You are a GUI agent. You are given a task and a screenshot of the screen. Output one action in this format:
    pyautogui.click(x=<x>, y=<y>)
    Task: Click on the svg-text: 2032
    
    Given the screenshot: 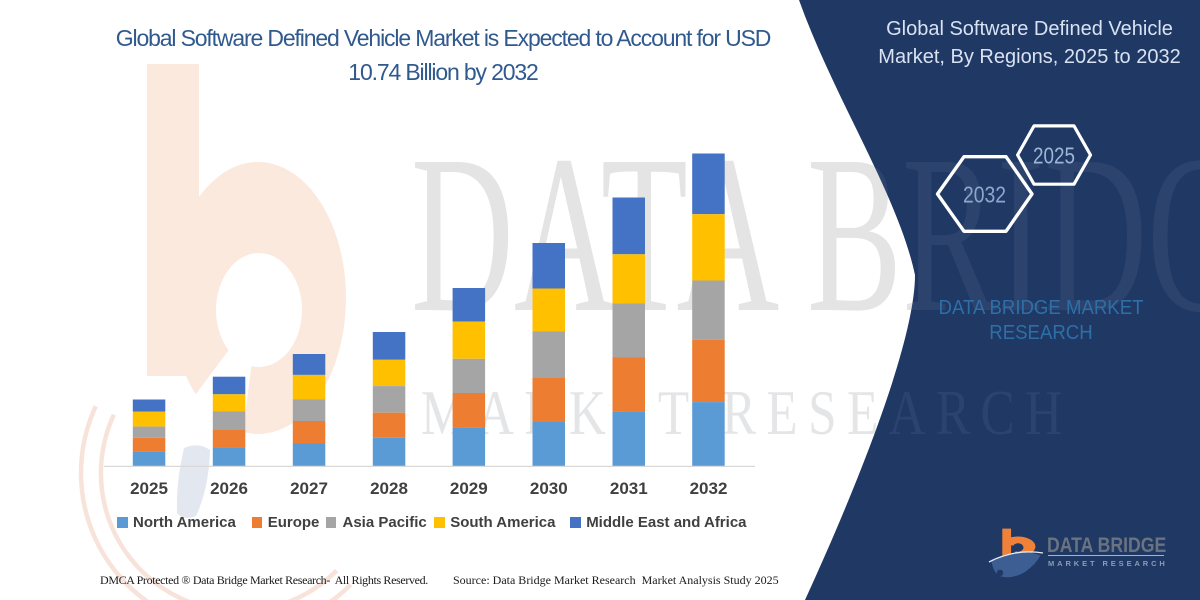 What is the action you would take?
    pyautogui.click(x=984, y=195)
    